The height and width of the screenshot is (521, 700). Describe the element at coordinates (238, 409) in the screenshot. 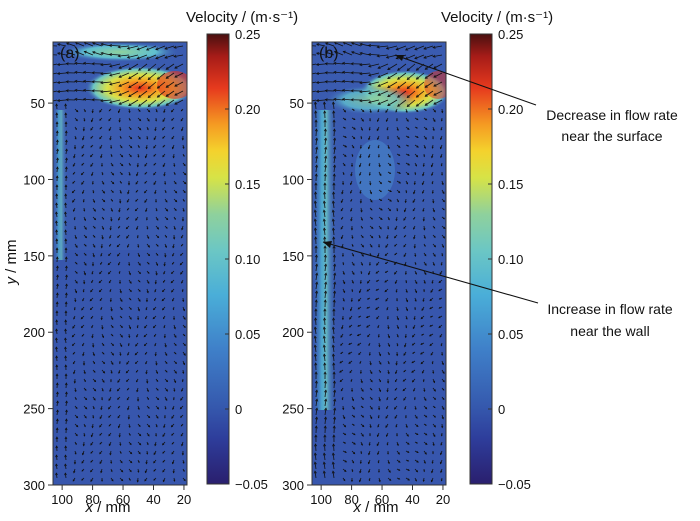

I see `colorbar-tick-label: 0` at that location.